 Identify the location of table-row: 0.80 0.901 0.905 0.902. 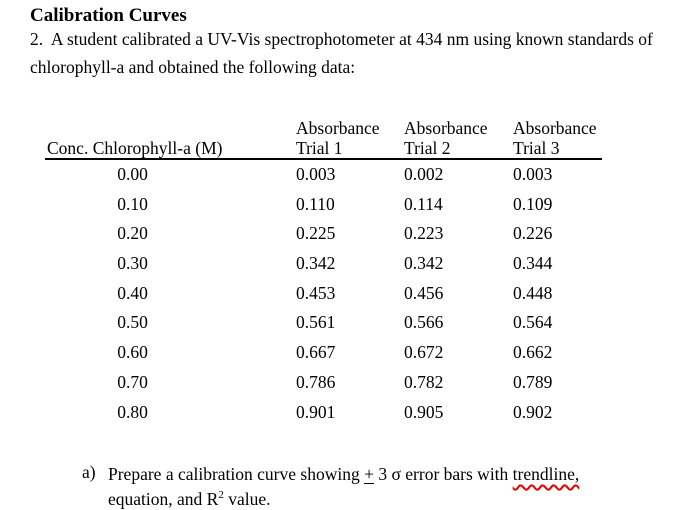
(323, 413).